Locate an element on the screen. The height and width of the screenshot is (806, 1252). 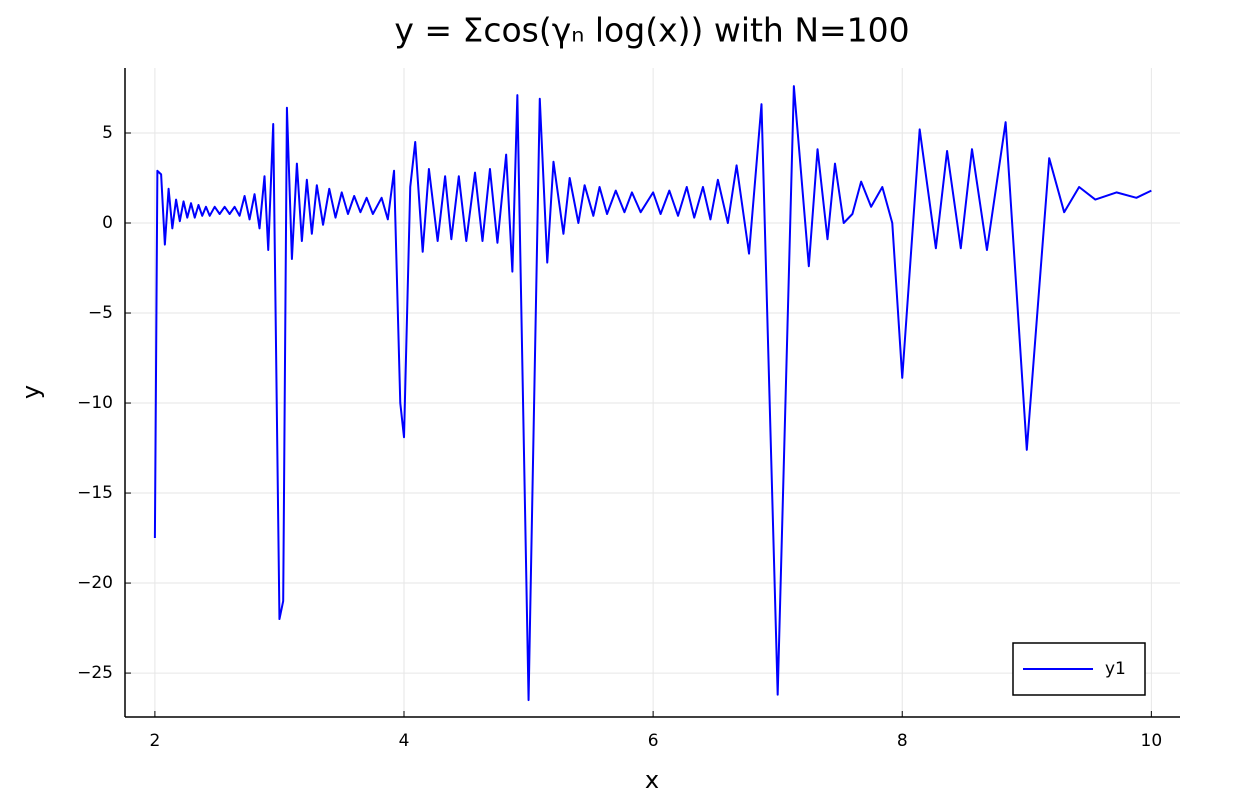
y-tick-label: 5 is located at coordinates (107, 133).